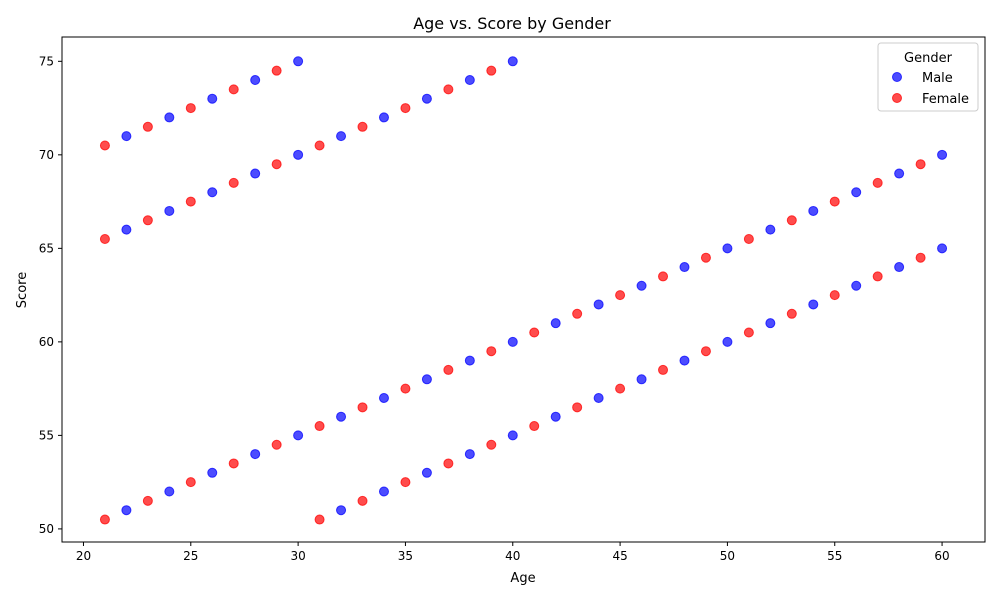 The height and width of the screenshot is (600, 1000). Describe the element at coordinates (297, 556) in the screenshot. I see `x-tick-label-30: 30` at that location.